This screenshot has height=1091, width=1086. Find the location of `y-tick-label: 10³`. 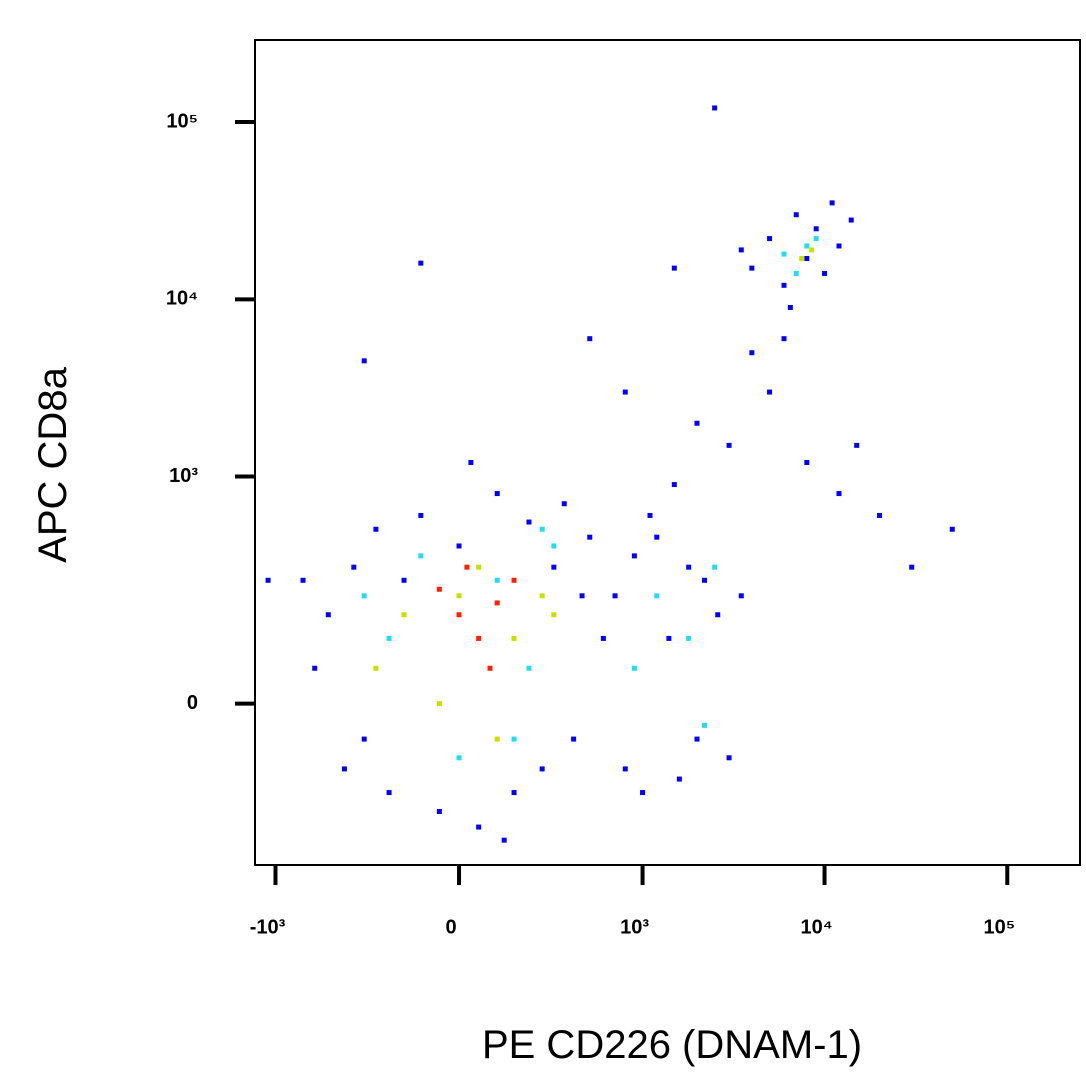

y-tick-label: 10³ is located at coordinates (183, 476).